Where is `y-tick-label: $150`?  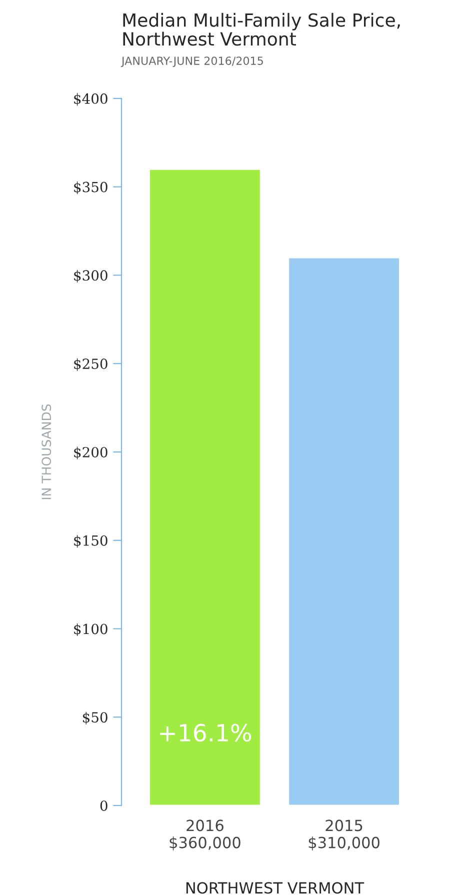
y-tick-label: $150 is located at coordinates (91, 541).